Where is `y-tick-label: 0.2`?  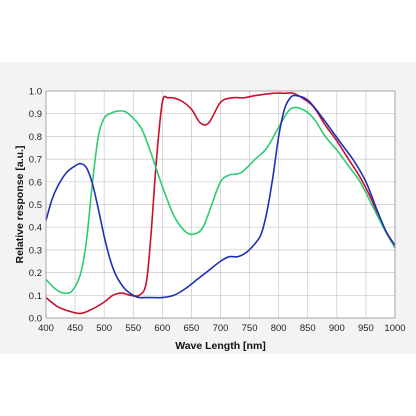 y-tick-label: 0.2 is located at coordinates (35, 273).